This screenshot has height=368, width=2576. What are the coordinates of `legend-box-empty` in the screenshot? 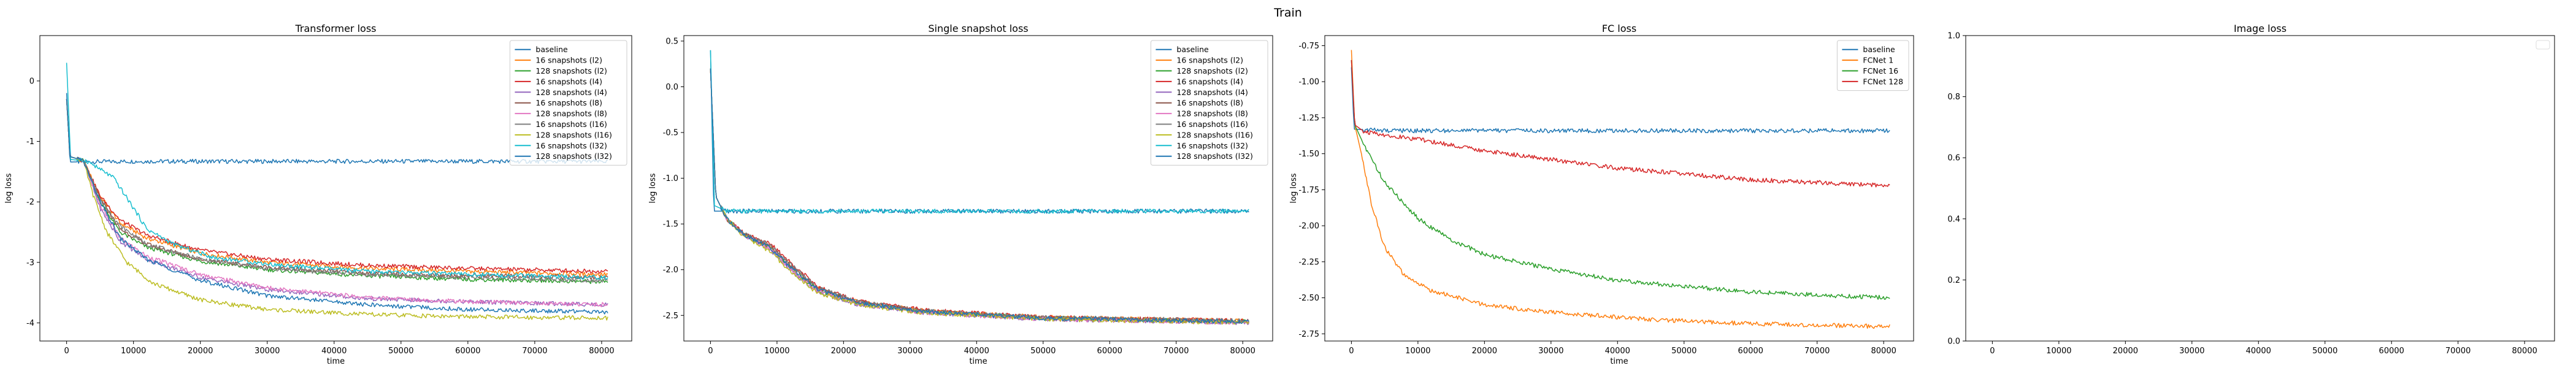 It's located at (2543, 45).